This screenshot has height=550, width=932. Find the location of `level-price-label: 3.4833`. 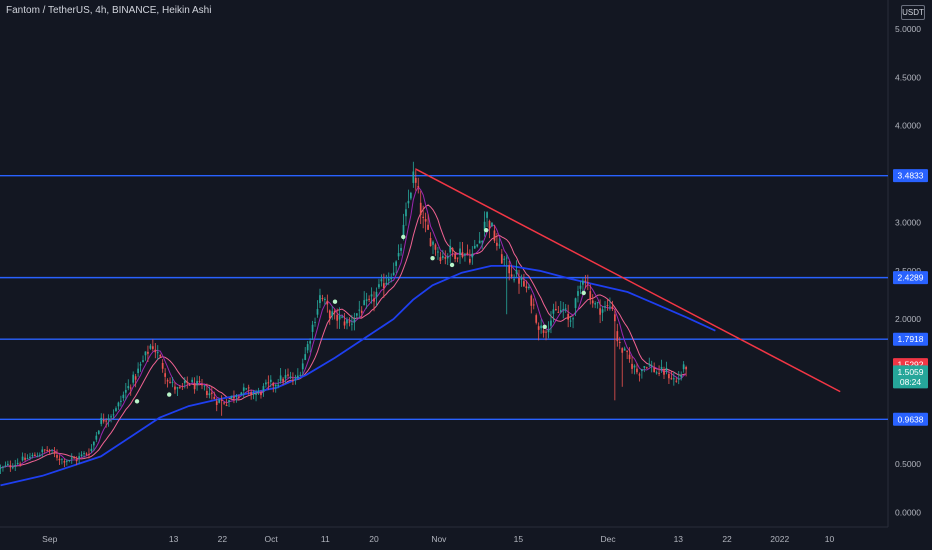

level-price-label: 3.4833 is located at coordinates (911, 176).